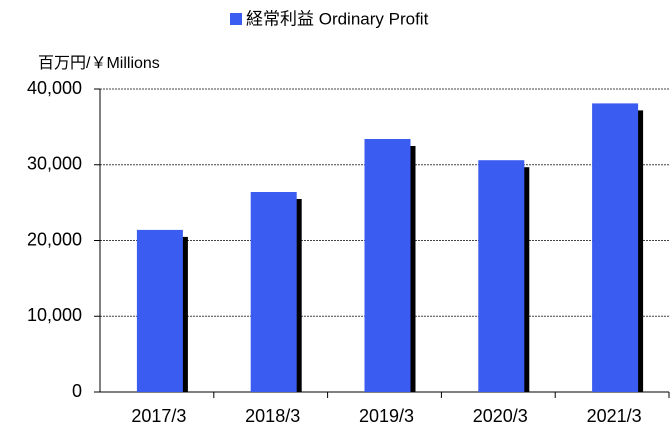 The width and height of the screenshot is (670, 434). What do you see at coordinates (54, 88) in the screenshot?
I see `y-tick-label: 40,000` at bounding box center [54, 88].